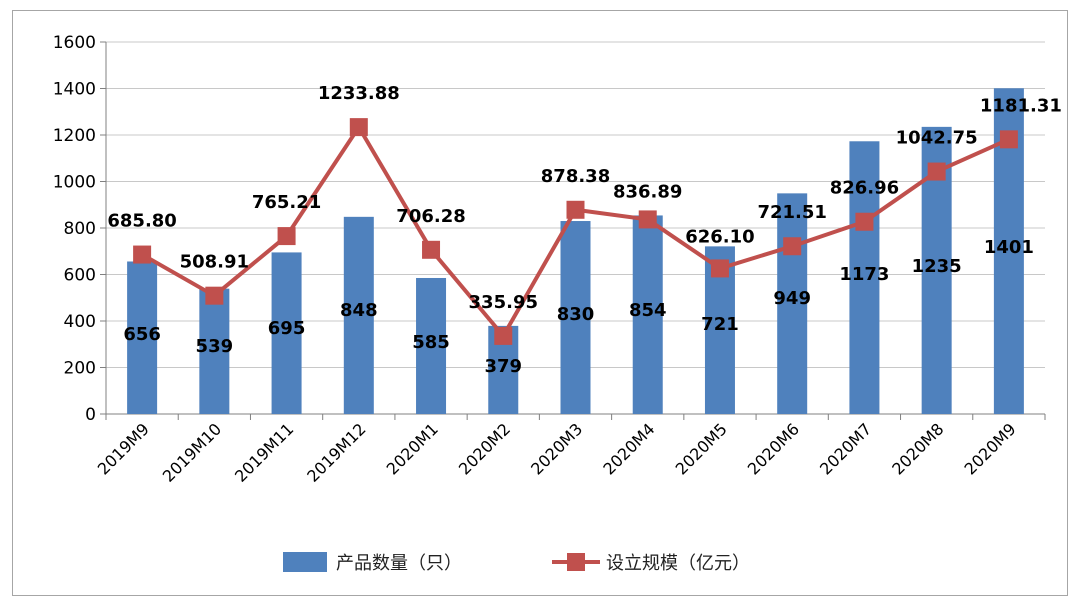  Describe the element at coordinates (720, 324) in the screenshot. I see `bar-data-label: 721` at that location.